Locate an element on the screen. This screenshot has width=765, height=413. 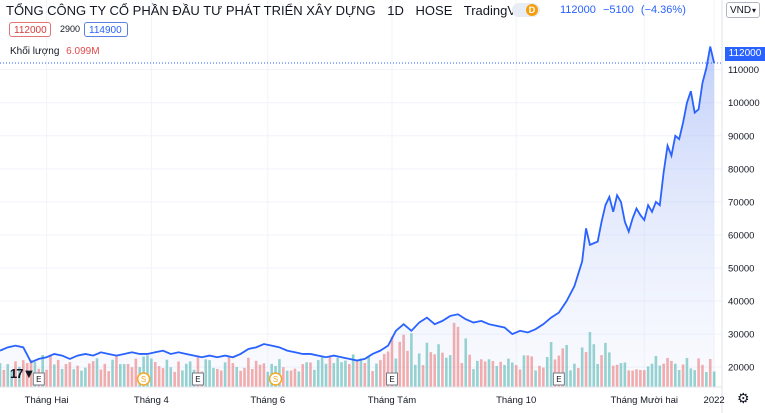
chevron-down-icon: ▾ is located at coordinates (753, 10).